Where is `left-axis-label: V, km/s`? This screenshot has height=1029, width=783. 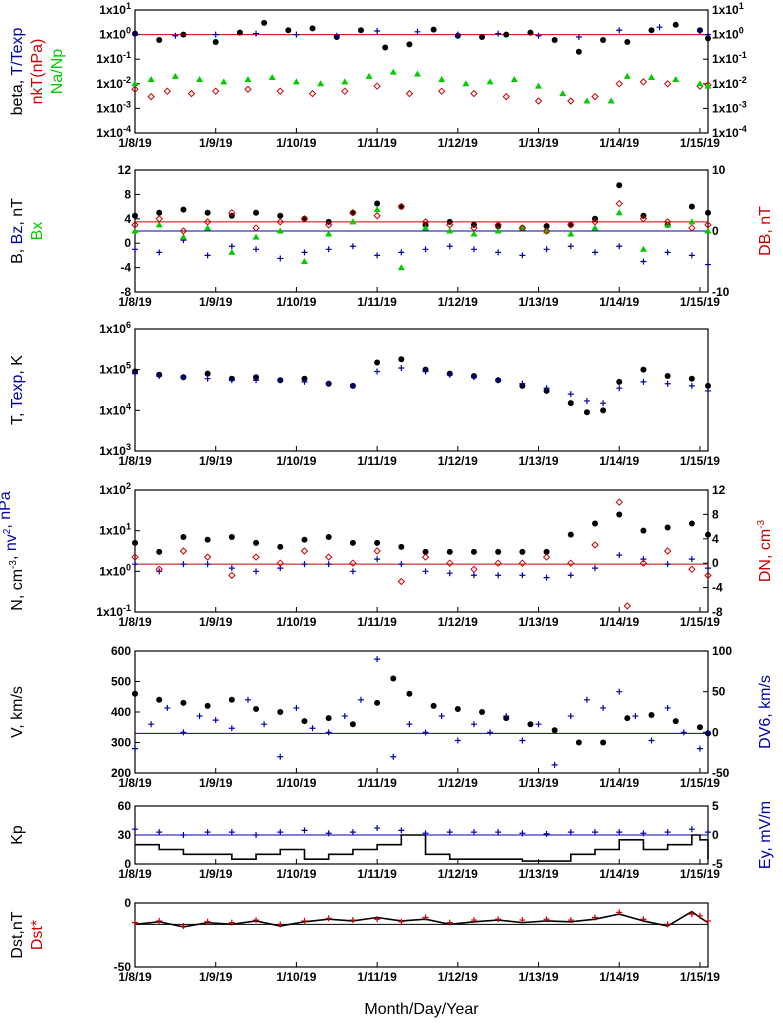
left-axis-label: V, km/s is located at coordinates (17, 712).